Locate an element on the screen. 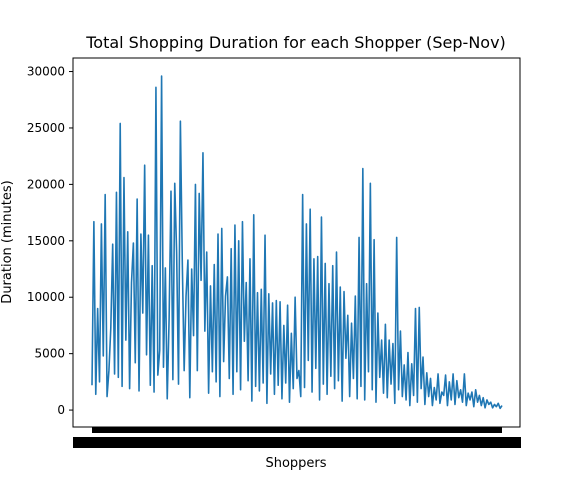 Image resolution: width=579 pixels, height=480 pixels. y-axis: 0 5000 10000 15000 20000 25000 30000 is located at coordinates (50, 241).